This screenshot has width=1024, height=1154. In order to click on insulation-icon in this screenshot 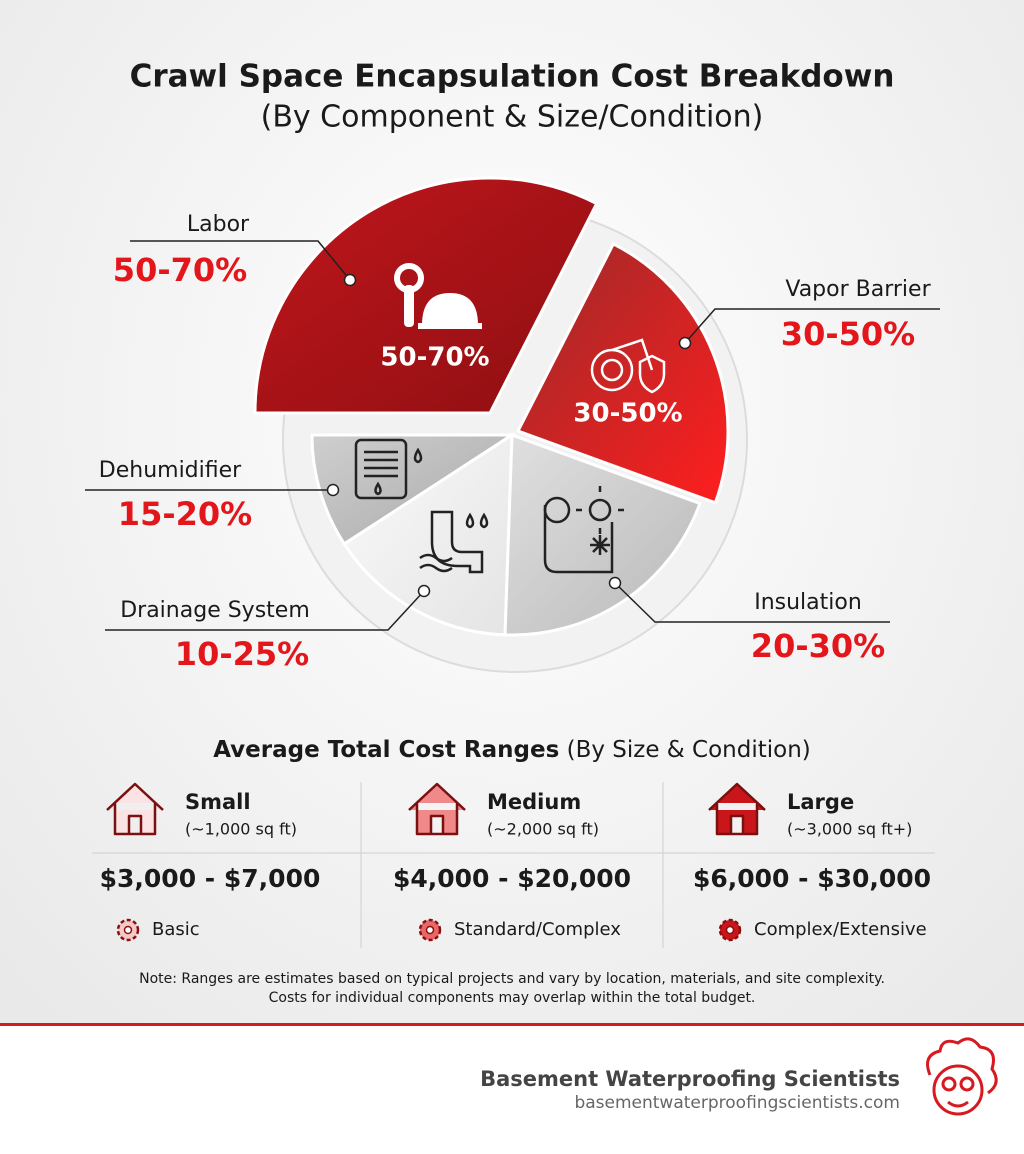, I will do `click(583, 530)`.